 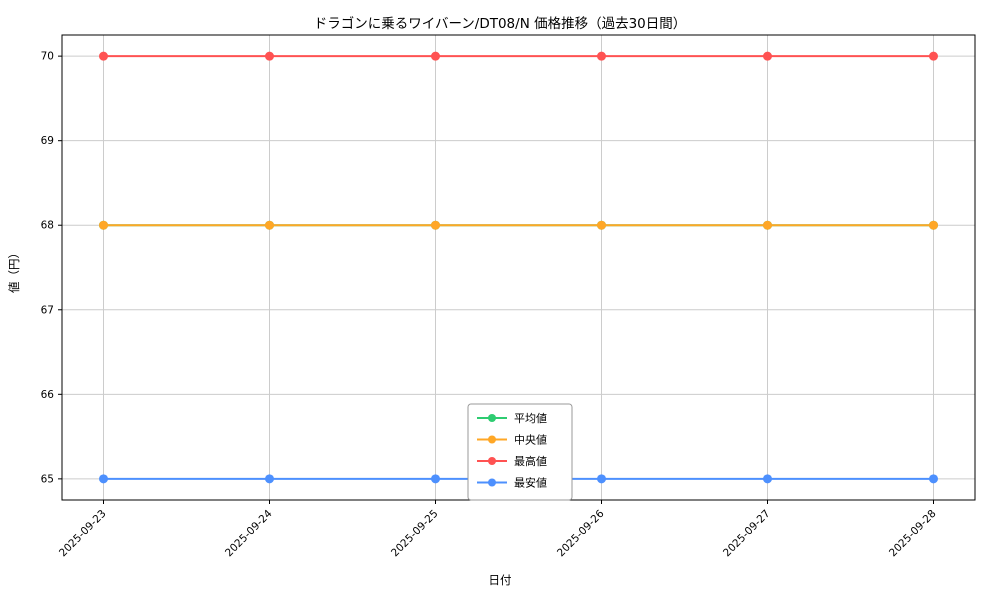 What do you see at coordinates (48, 395) in the screenshot?
I see `svg-text: 66` at bounding box center [48, 395].